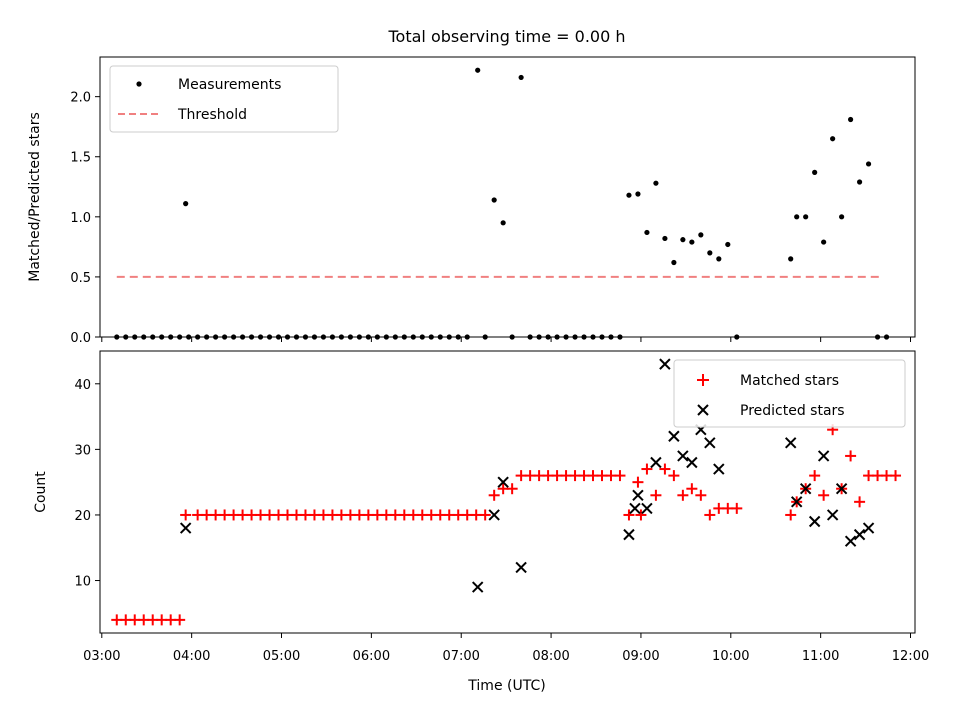 The width and height of the screenshot is (960, 720). What do you see at coordinates (506, 686) in the screenshot?
I see `x-axis-label: Time (UTC)` at bounding box center [506, 686].